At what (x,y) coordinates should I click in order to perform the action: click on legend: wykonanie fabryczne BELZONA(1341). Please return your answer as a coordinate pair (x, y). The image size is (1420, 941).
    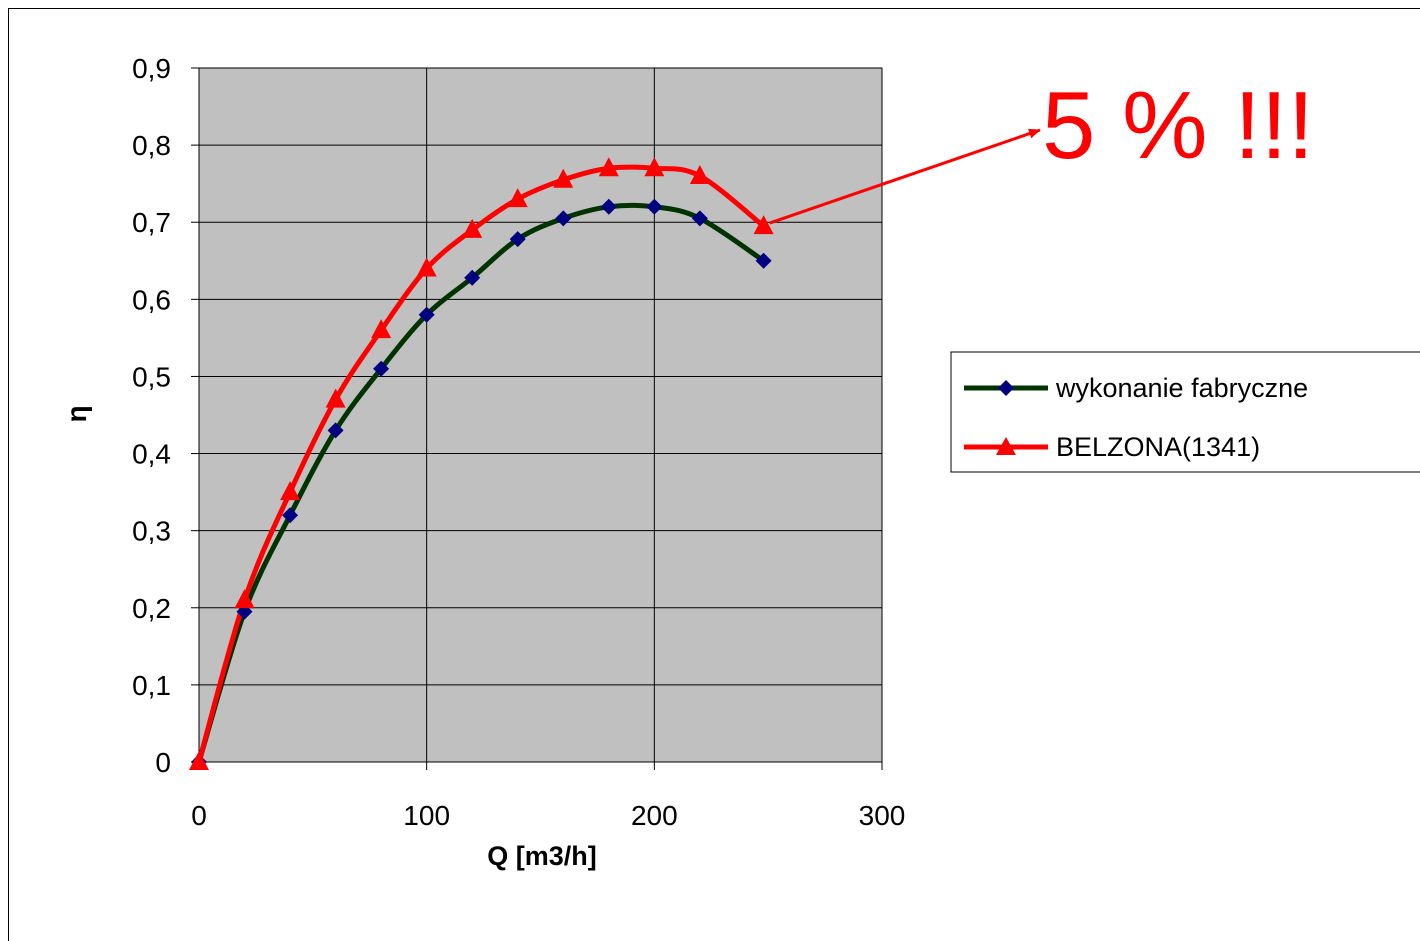
    Looking at the image, I should click on (1185, 412).